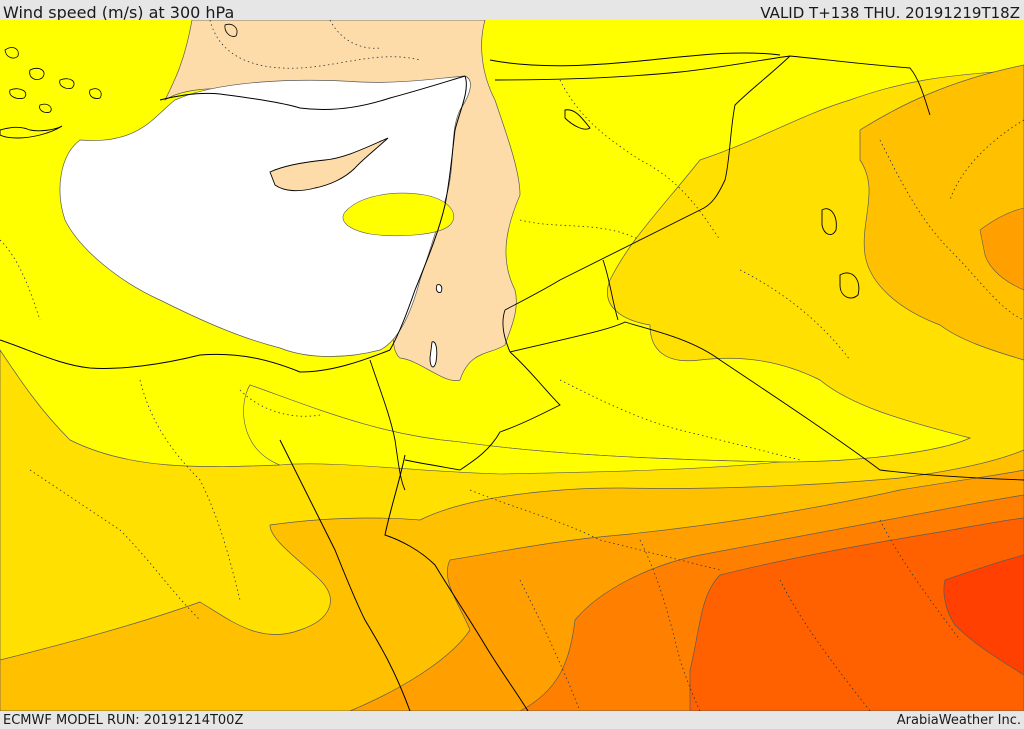 The width and height of the screenshot is (1024, 729). Describe the element at coordinates (512, 429) in the screenshot. I see `band-yellow-sinai` at that location.